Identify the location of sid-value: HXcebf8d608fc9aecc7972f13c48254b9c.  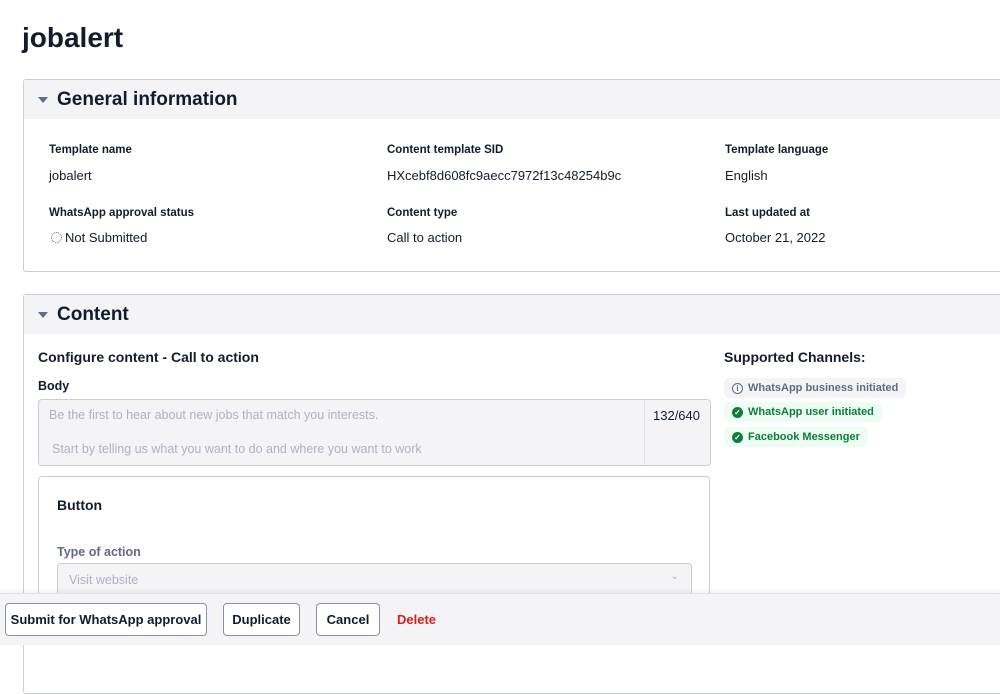
(504, 175).